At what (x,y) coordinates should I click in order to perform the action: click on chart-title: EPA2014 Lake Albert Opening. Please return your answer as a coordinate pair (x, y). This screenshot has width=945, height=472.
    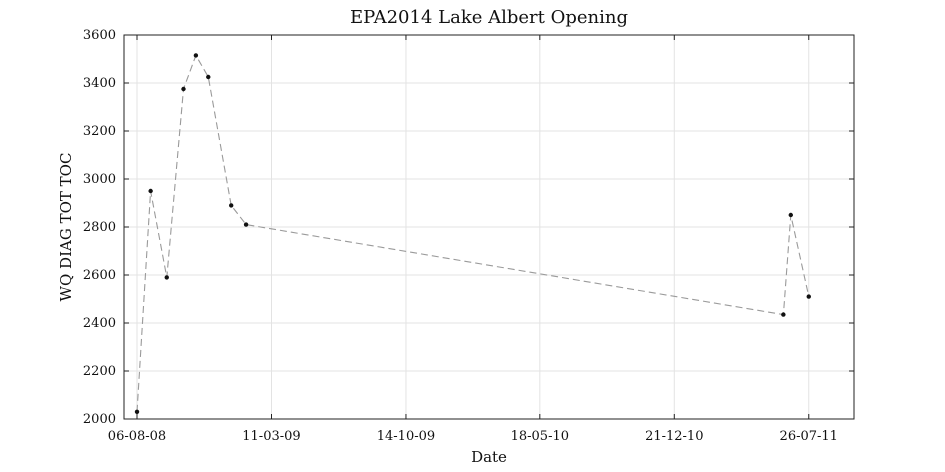
    Looking at the image, I should click on (489, 17).